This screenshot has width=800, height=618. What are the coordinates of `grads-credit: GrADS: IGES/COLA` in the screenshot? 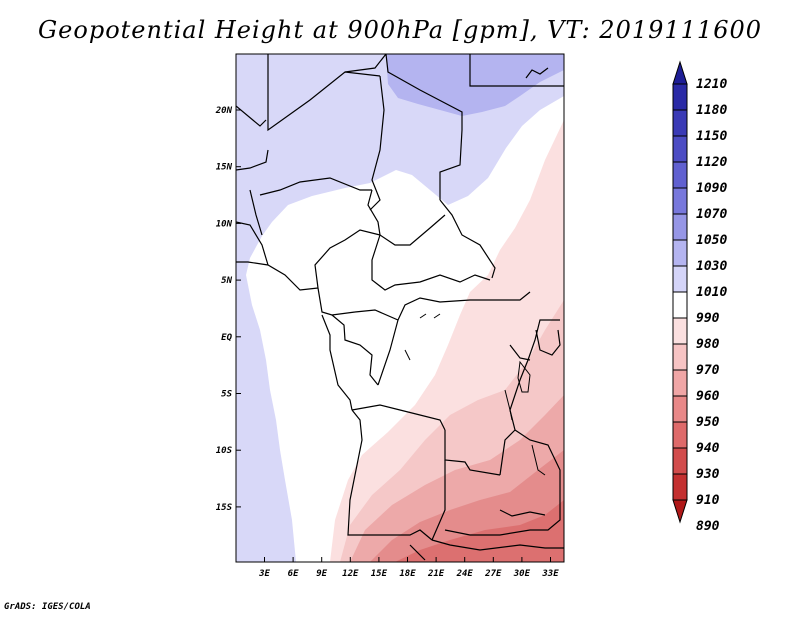 It's located at (47, 607).